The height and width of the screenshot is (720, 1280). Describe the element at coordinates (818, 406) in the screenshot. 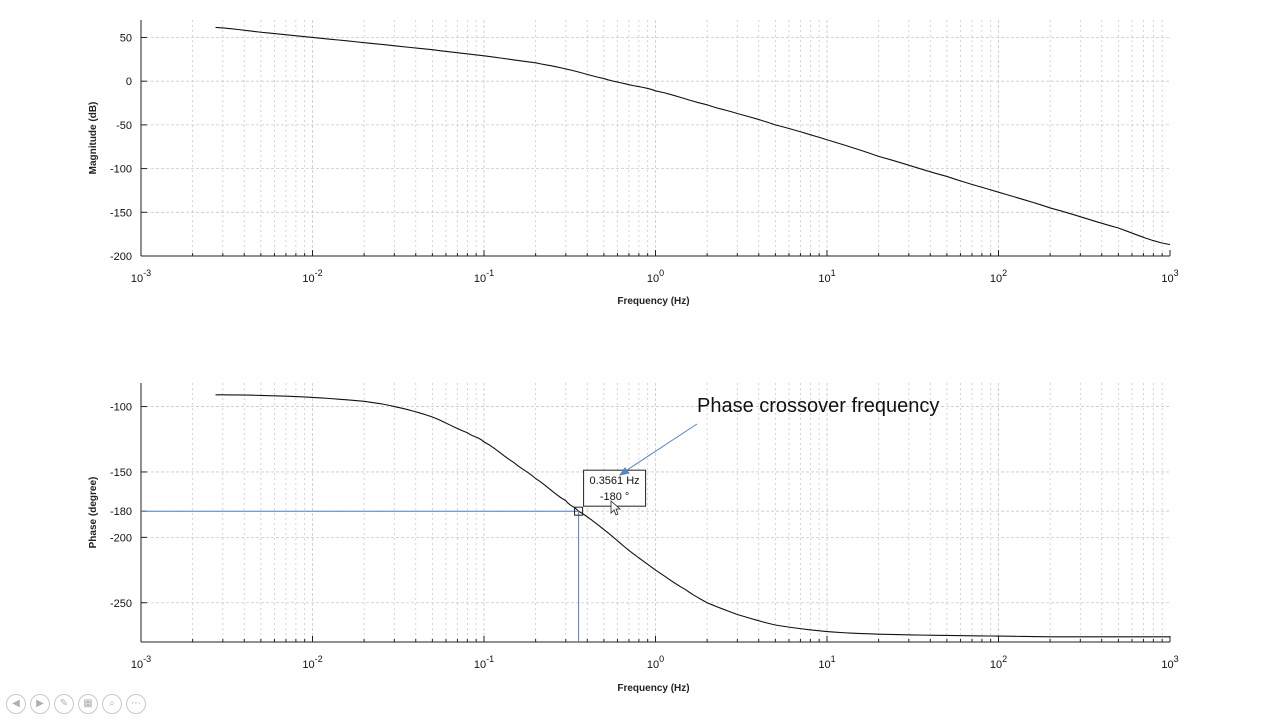

I see `annotation-label: Phase crossover frequency` at that location.